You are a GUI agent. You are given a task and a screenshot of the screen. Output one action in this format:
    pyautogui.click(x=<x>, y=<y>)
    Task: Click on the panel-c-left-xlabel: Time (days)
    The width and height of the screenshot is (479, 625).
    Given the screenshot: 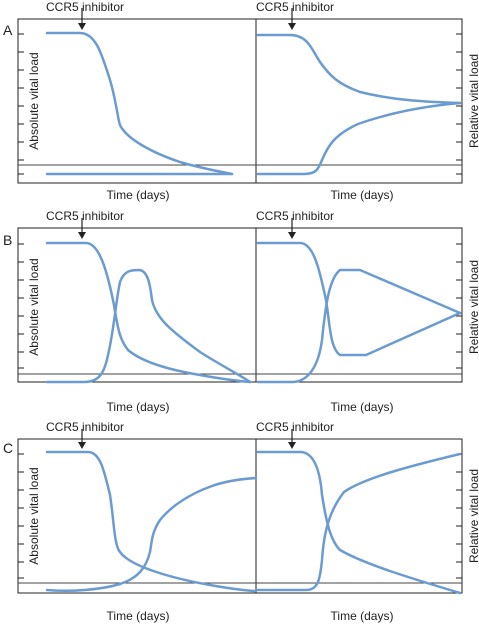 What is the action you would take?
    pyautogui.click(x=138, y=616)
    